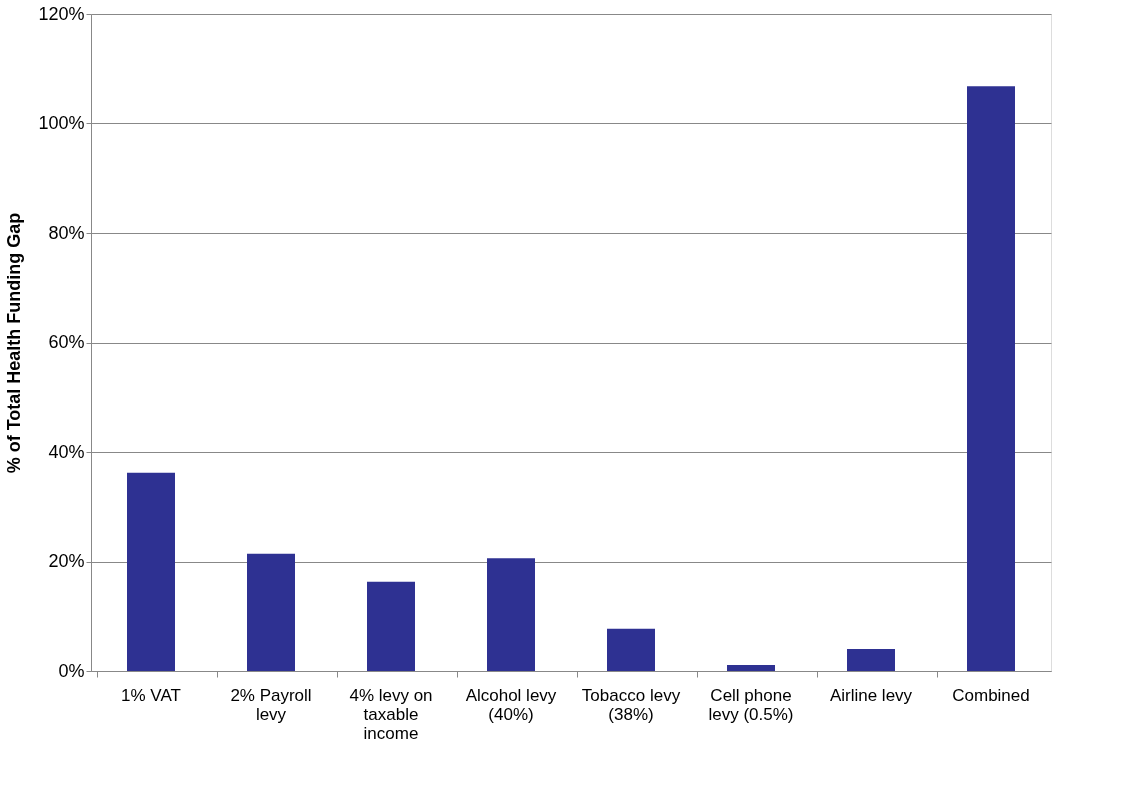 The image size is (1139, 809). I want to click on x-tick-label: Airline levy, so click(871, 695).